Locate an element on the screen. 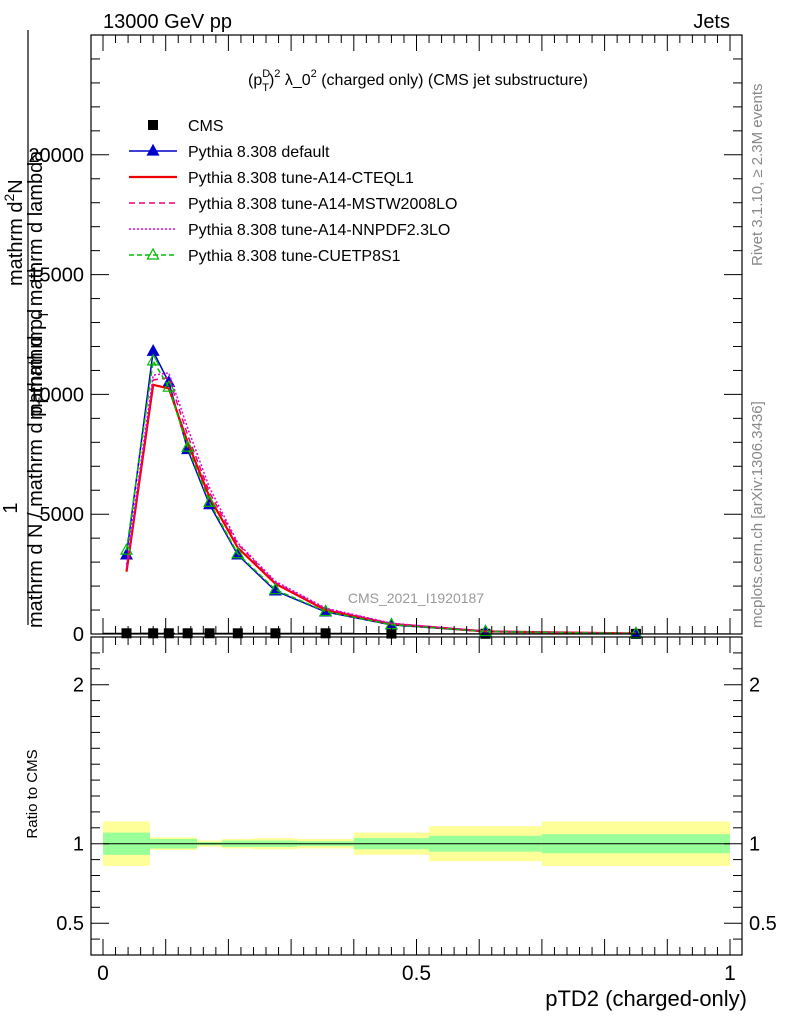 The height and width of the screenshot is (1024, 786). ylabel-line2-rest-sub: T is located at coordinates (43, 314).